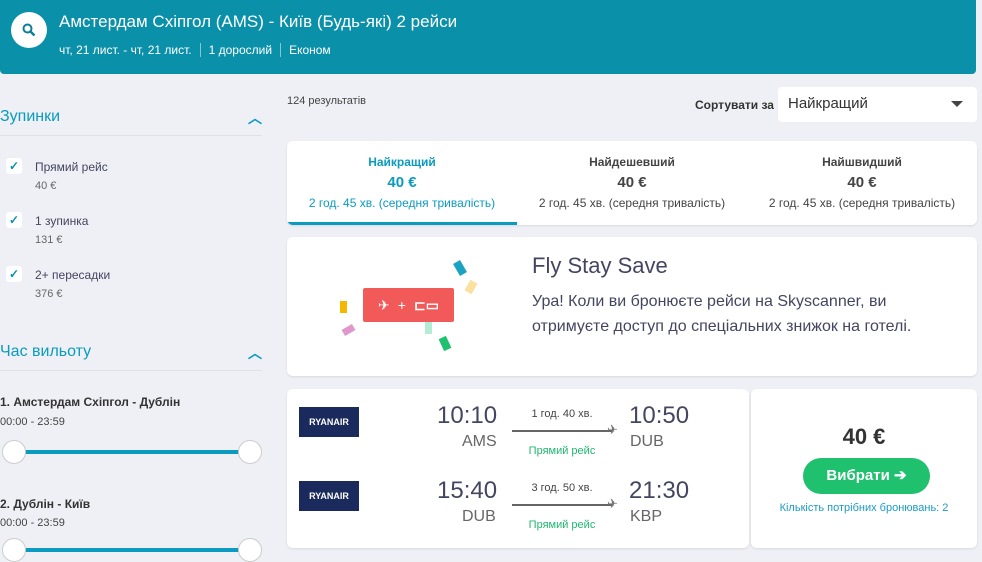  I want to click on search-button, so click(29, 30).